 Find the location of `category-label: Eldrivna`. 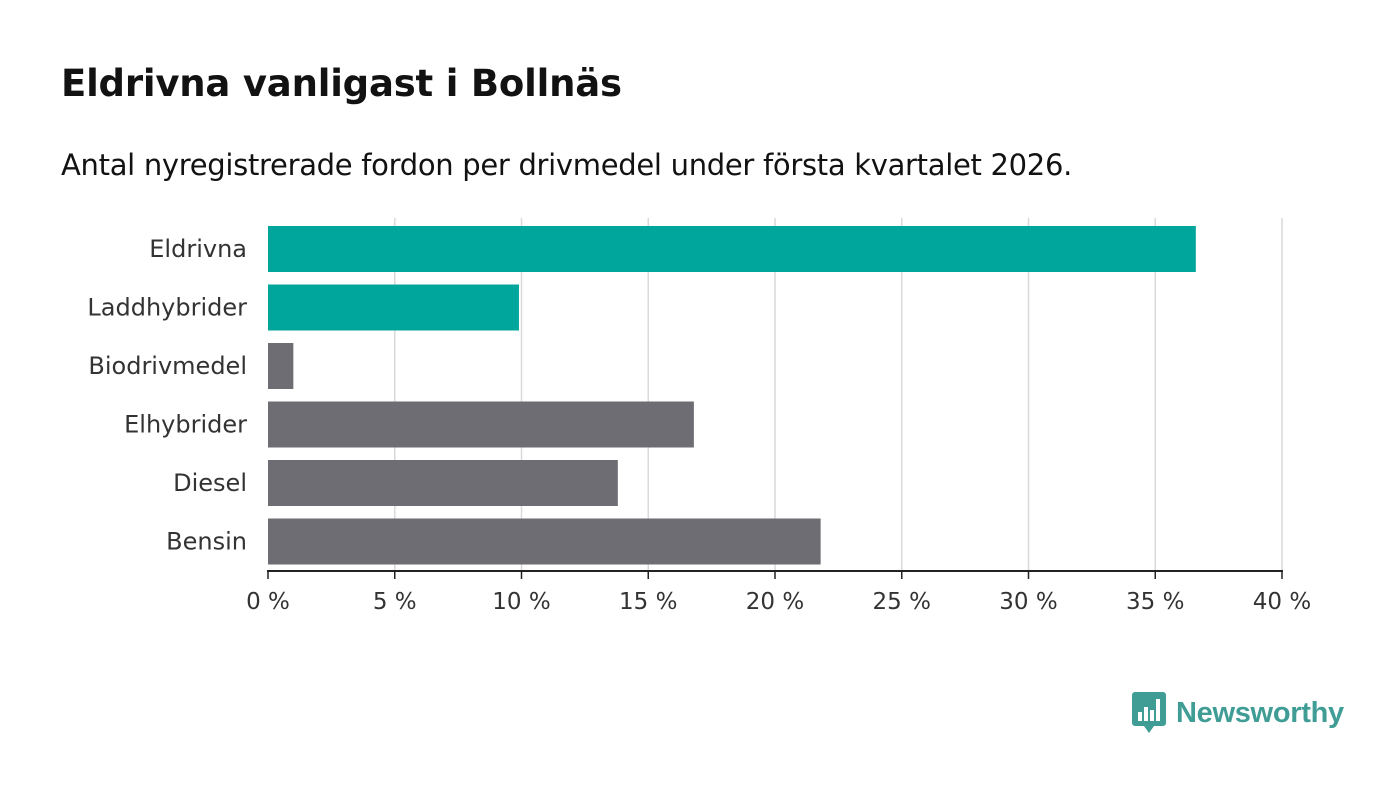

category-label: Eldrivna is located at coordinates (198, 249).